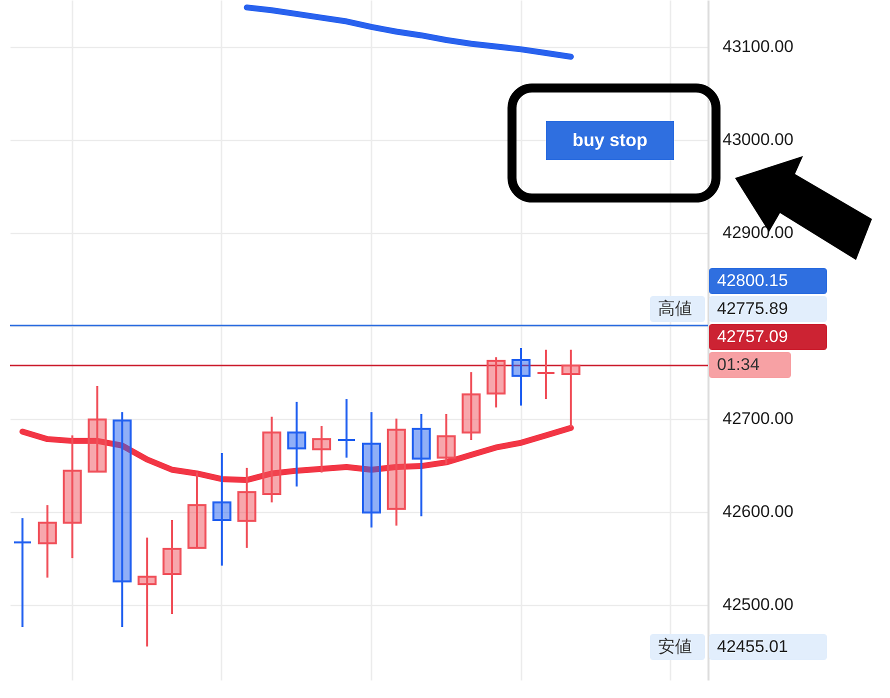  Describe the element at coordinates (758, 604) in the screenshot. I see `y-tick-label: 42500.00` at that location.